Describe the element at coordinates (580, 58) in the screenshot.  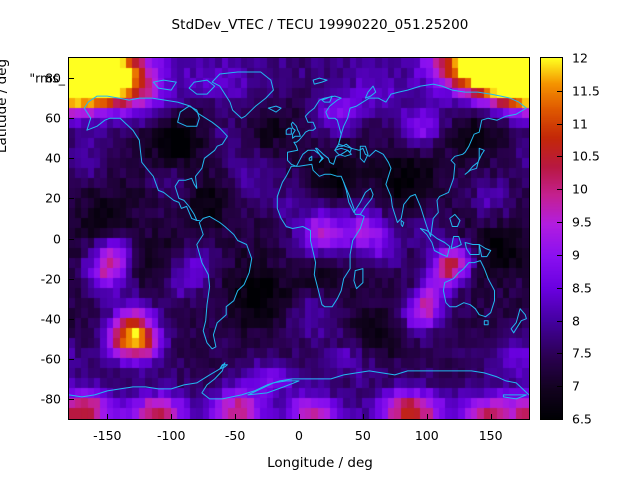
I see `colorbar-tick-label: 12` at that location.